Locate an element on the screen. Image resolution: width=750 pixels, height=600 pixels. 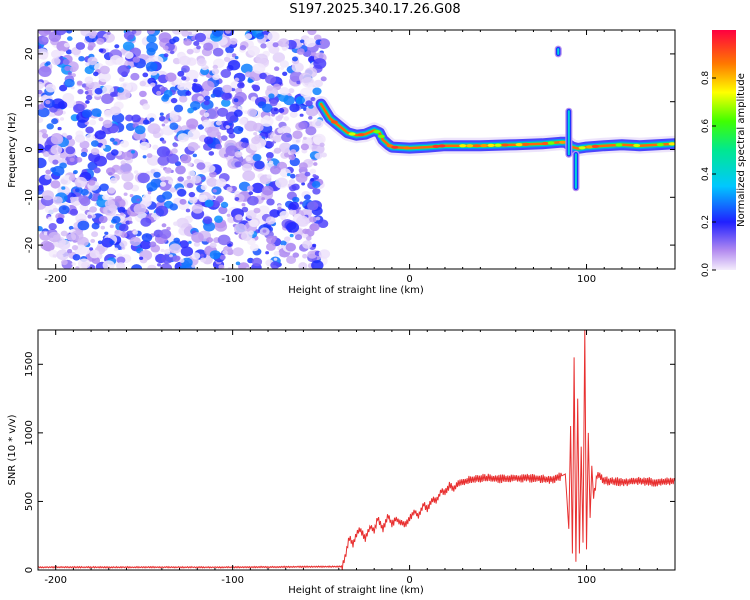
top-y-tick-label: -10 is located at coordinates (29, 197).